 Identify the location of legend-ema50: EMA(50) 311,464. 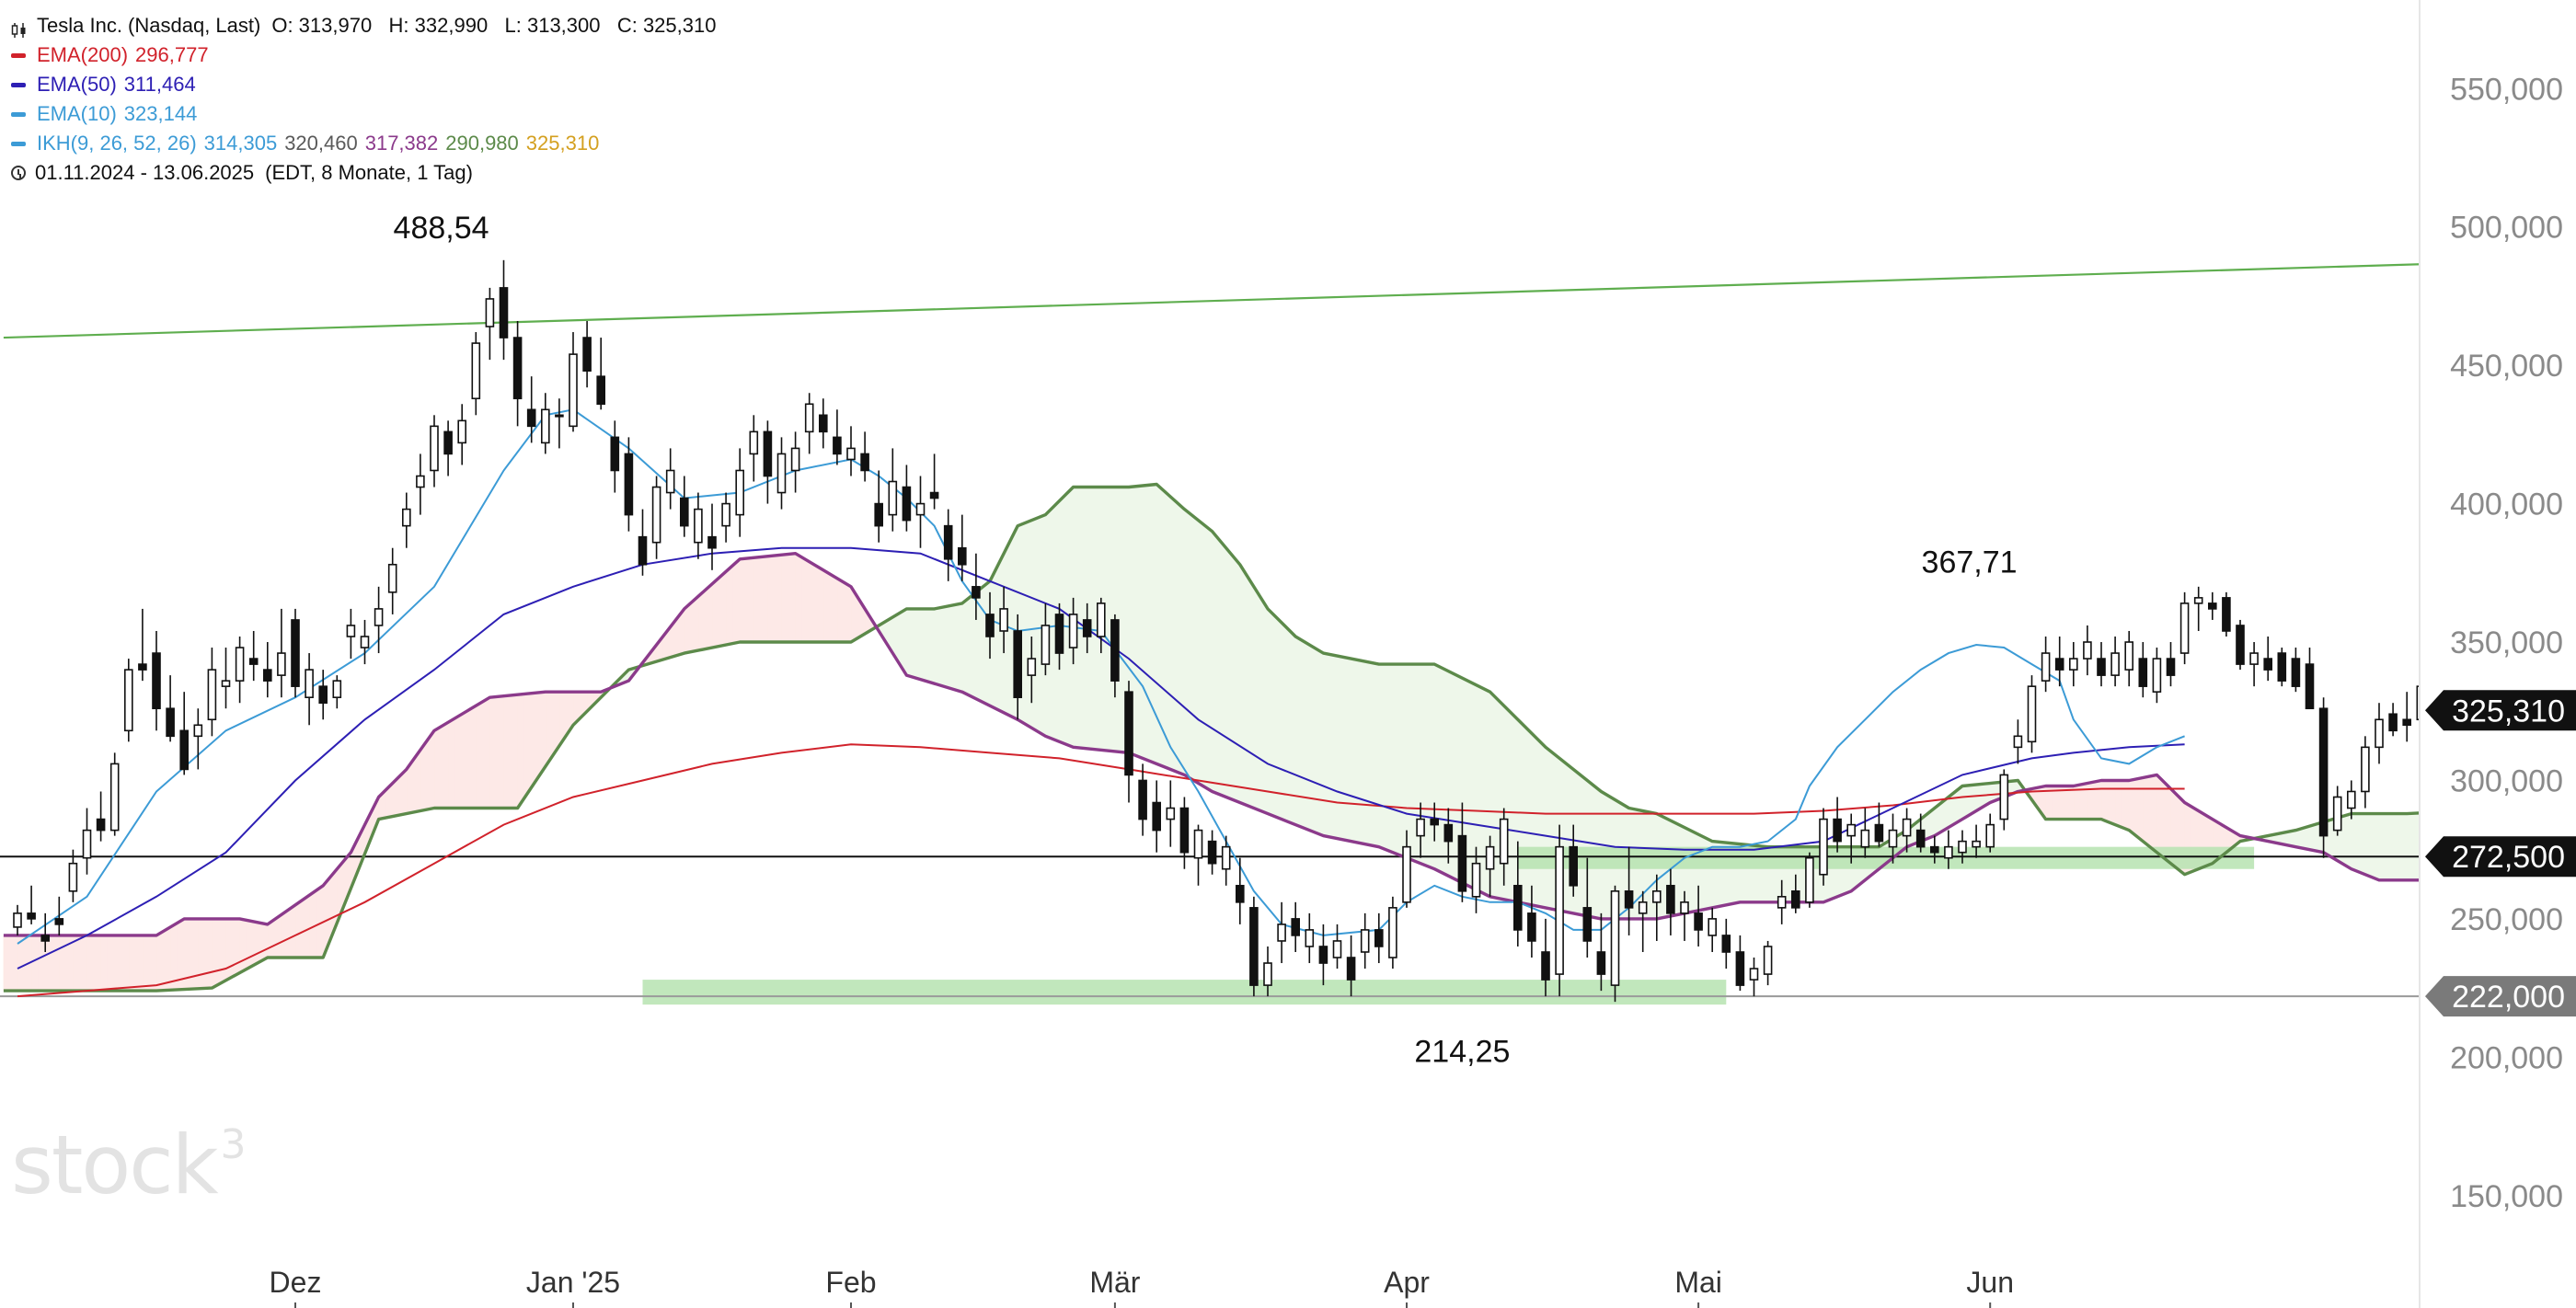
(363, 84).